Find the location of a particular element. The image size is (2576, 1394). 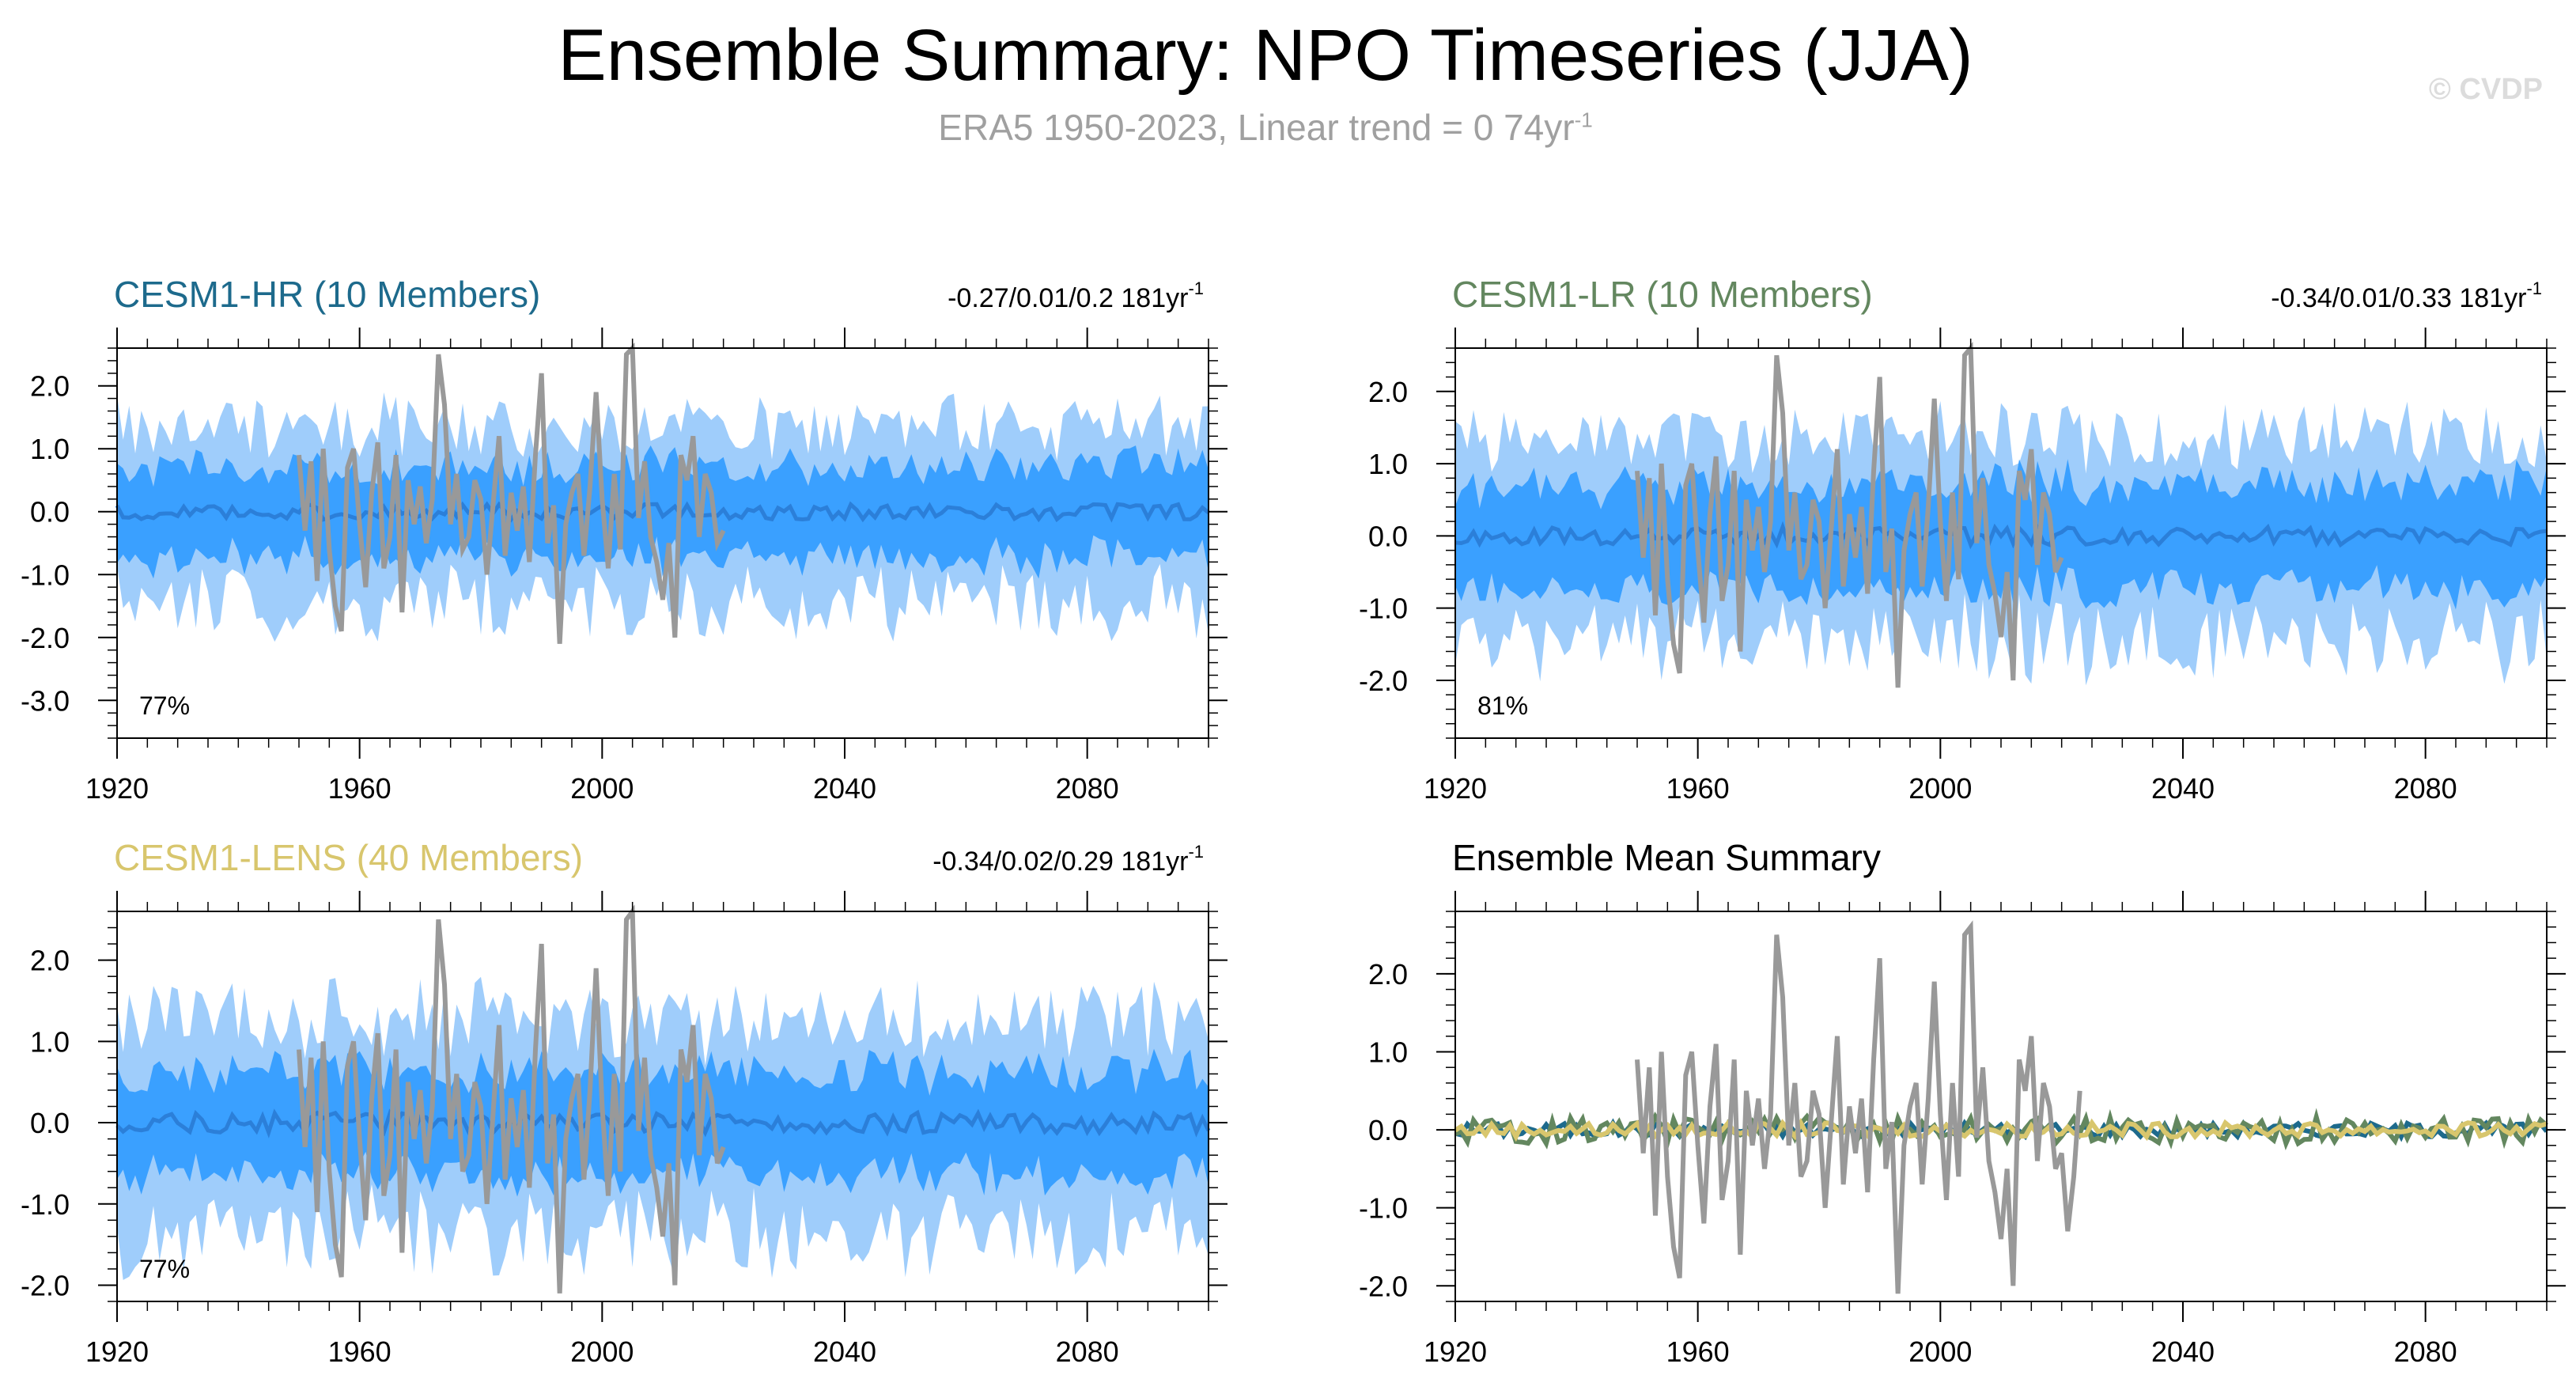

observations-line-lr is located at coordinates (1850, 515).